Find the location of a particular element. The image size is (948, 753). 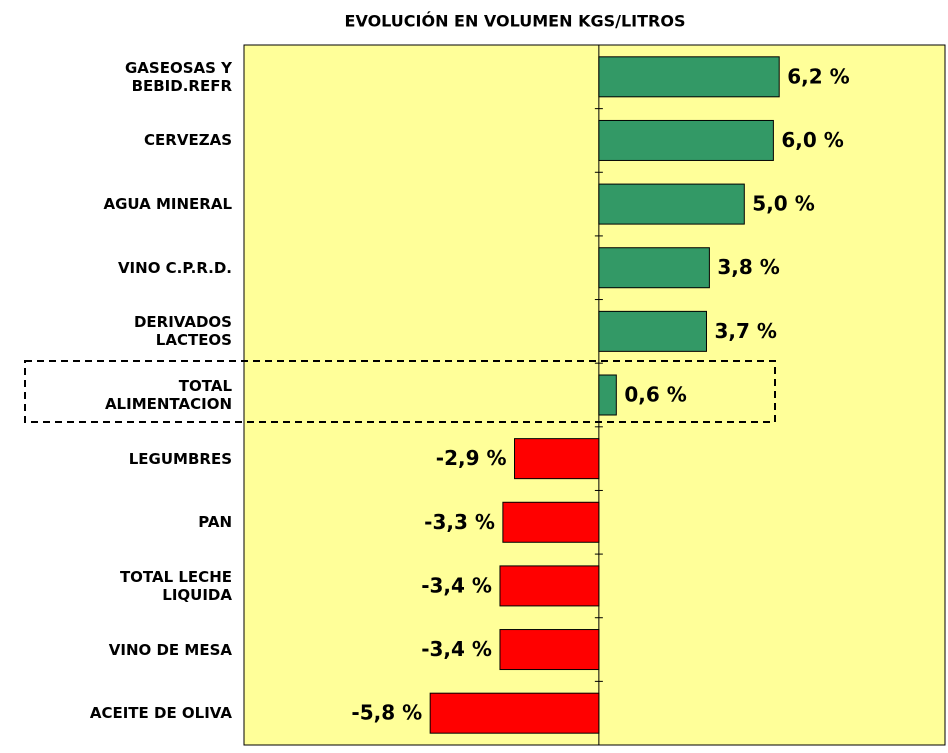

category-label: PAN is located at coordinates (215, 522).